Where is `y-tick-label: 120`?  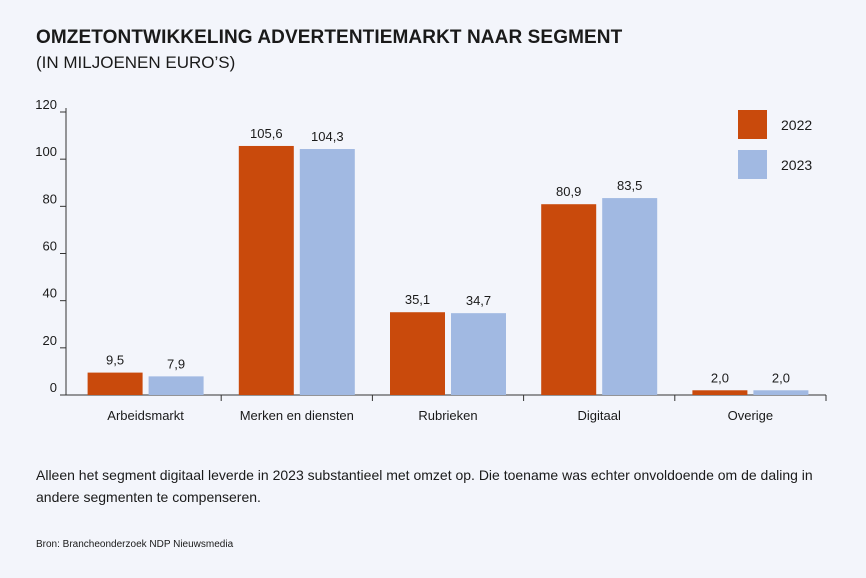
y-tick-label: 120 is located at coordinates (46, 104).